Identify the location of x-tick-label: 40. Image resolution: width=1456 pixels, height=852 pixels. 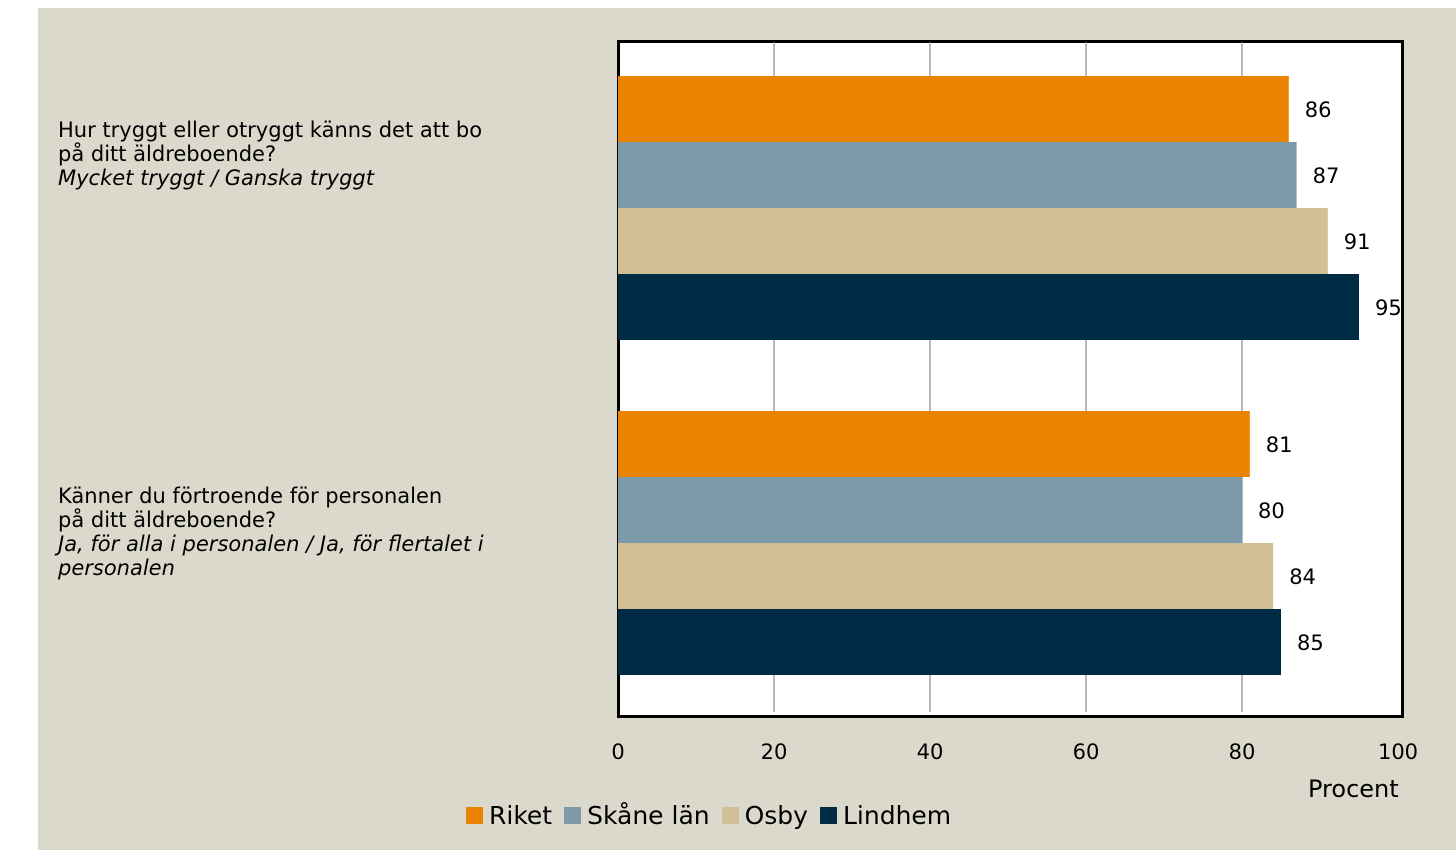
(930, 752).